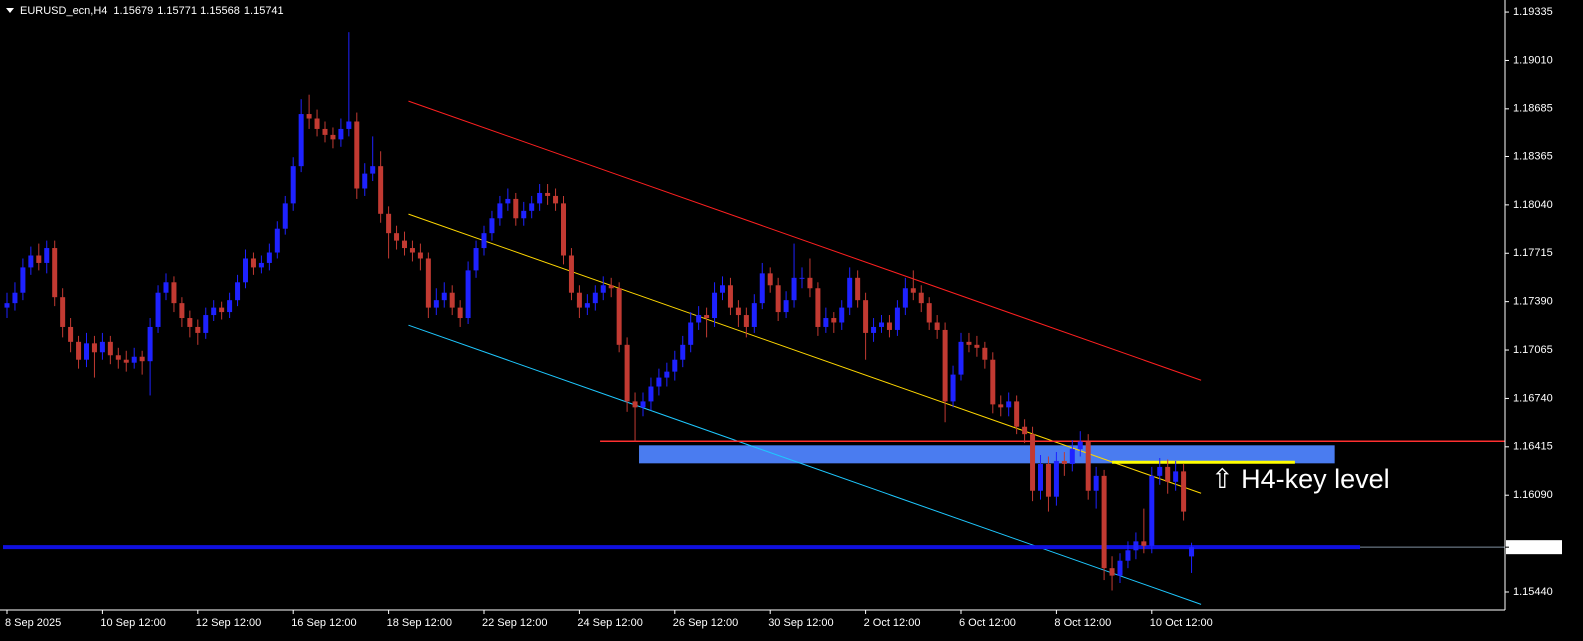 The height and width of the screenshot is (641, 1583). I want to click on x-tick-label: 22 Sep 12:00, so click(514, 623).